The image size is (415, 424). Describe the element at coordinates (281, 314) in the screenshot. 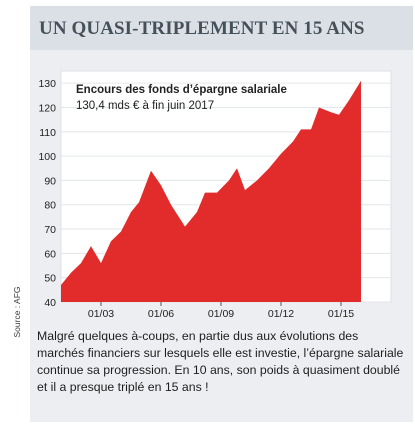

I see `x-tick-label: 01/12` at that location.